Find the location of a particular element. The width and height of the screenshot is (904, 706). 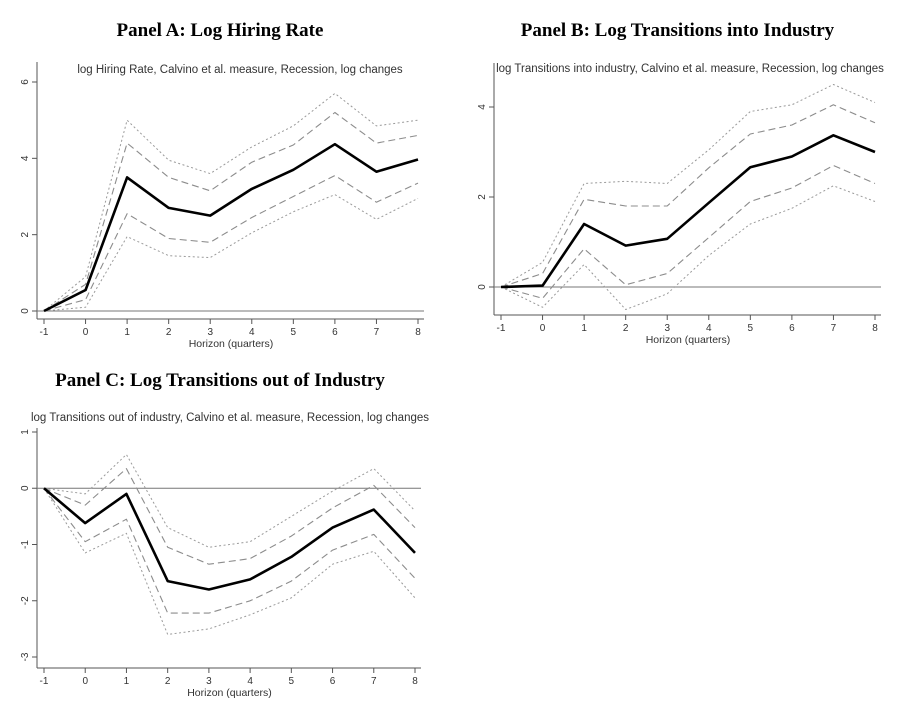

x-tick-label-c: 6 is located at coordinates (333, 681).